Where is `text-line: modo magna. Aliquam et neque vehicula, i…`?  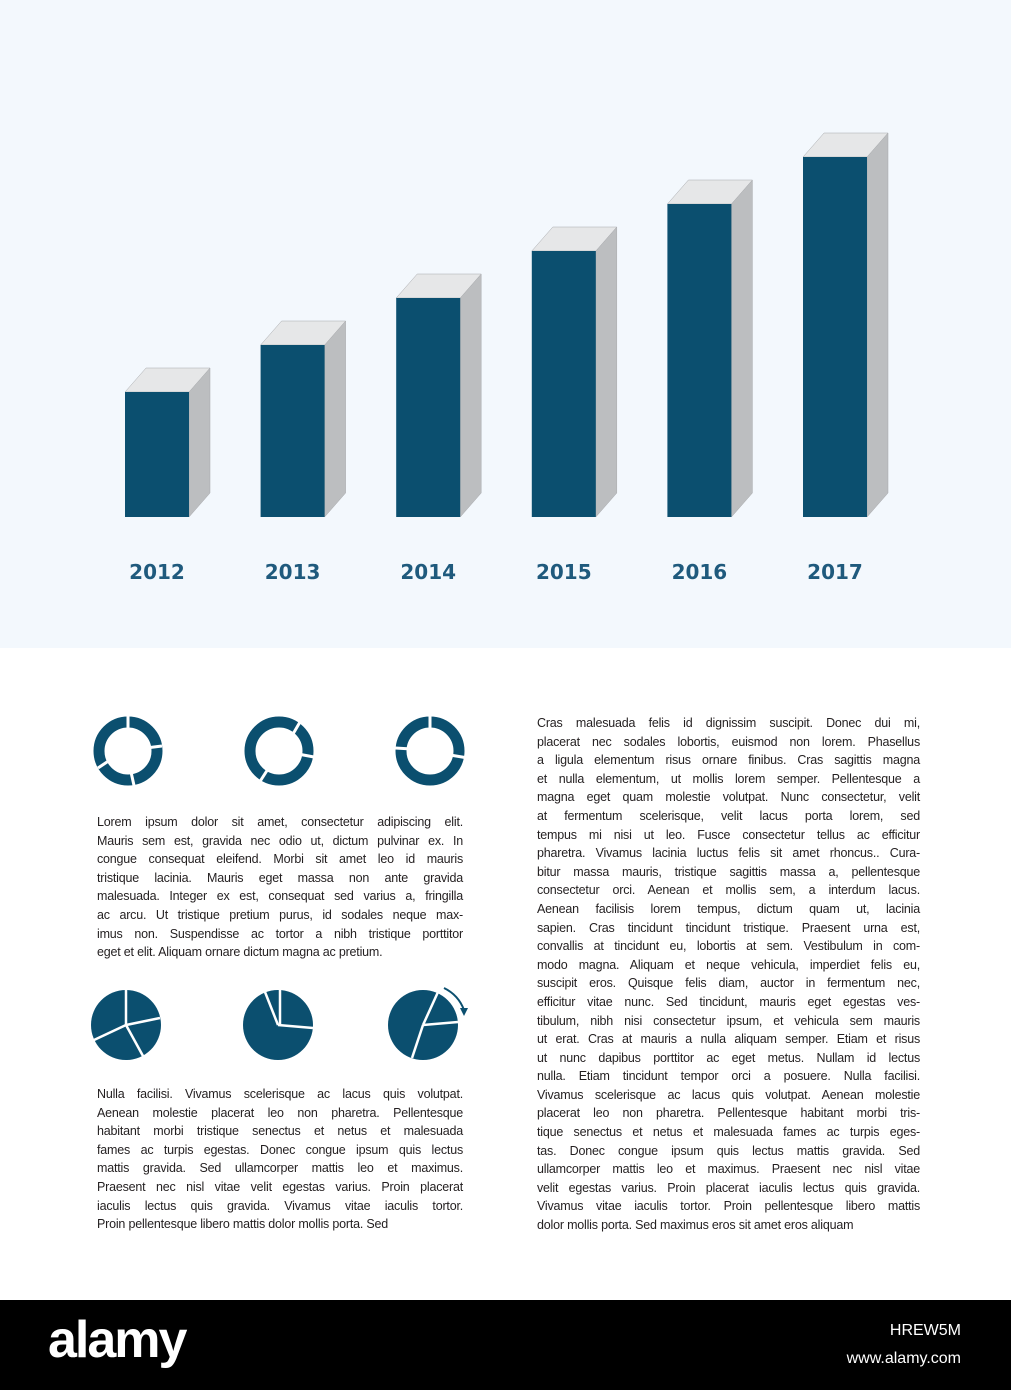
text-line: modo magna. Aliquam et neque vehicula, i… is located at coordinates (728, 964).